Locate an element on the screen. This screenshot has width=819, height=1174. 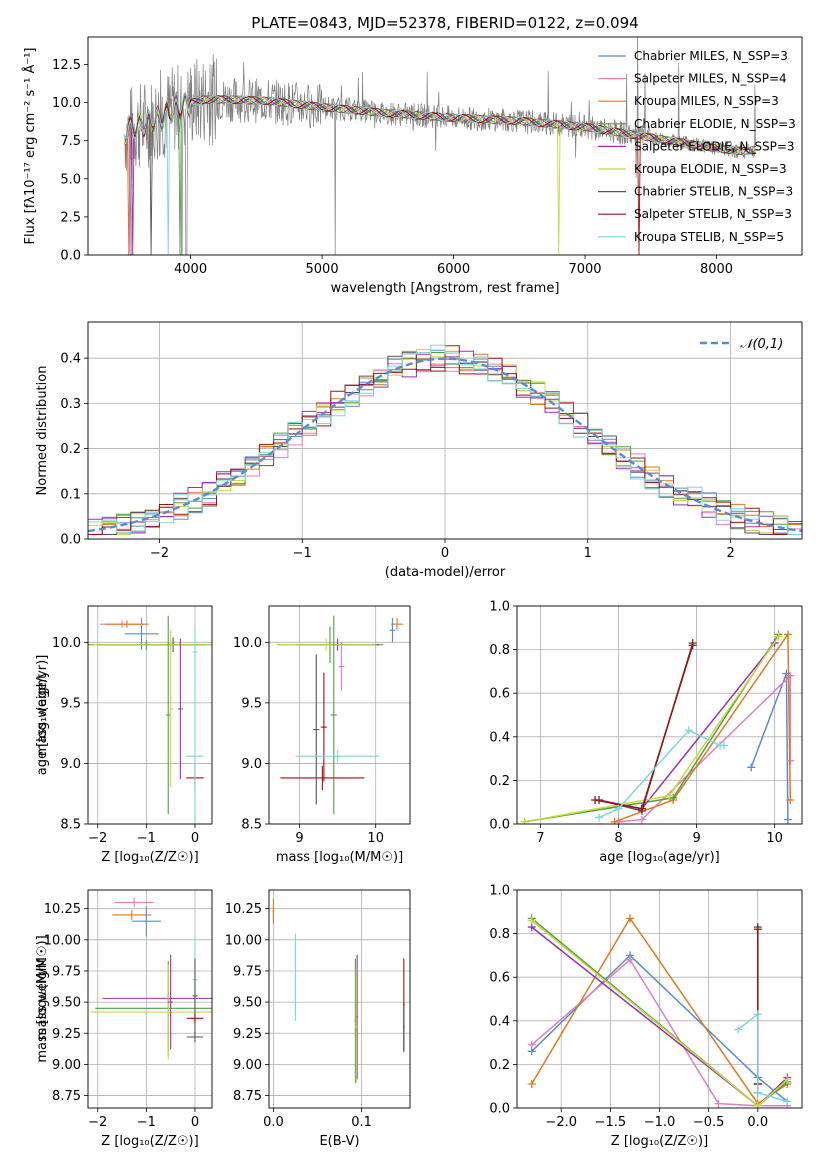
axes-frame is located at coordinates (659, 715).